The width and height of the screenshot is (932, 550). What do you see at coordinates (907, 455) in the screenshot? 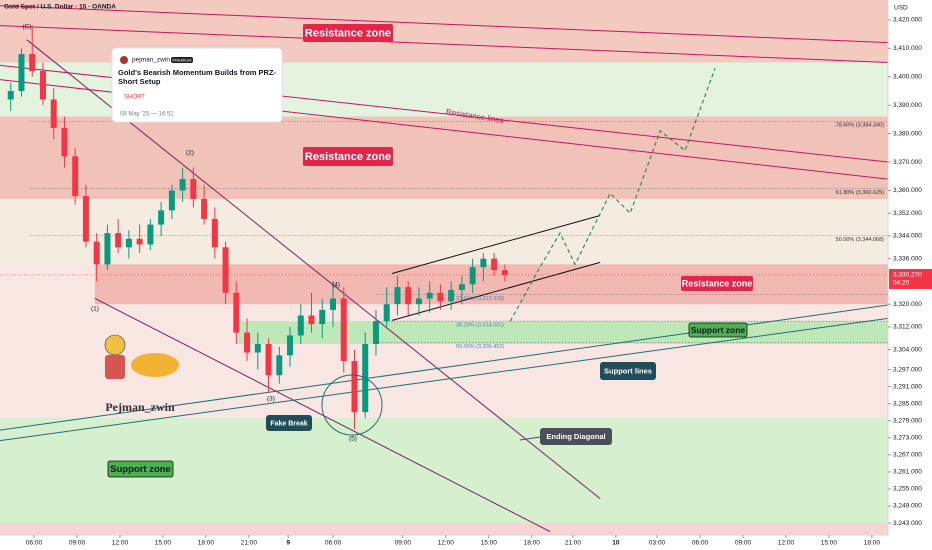
I see `y-tick-label: 3,267.000` at bounding box center [907, 455].